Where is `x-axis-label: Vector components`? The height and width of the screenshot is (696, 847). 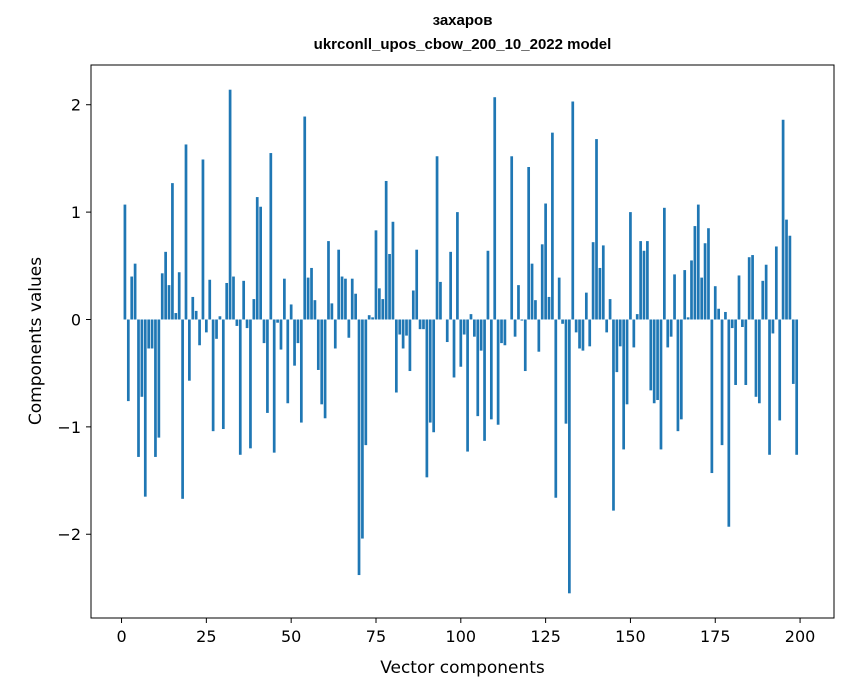 x-axis-label: Vector components is located at coordinates (462, 668).